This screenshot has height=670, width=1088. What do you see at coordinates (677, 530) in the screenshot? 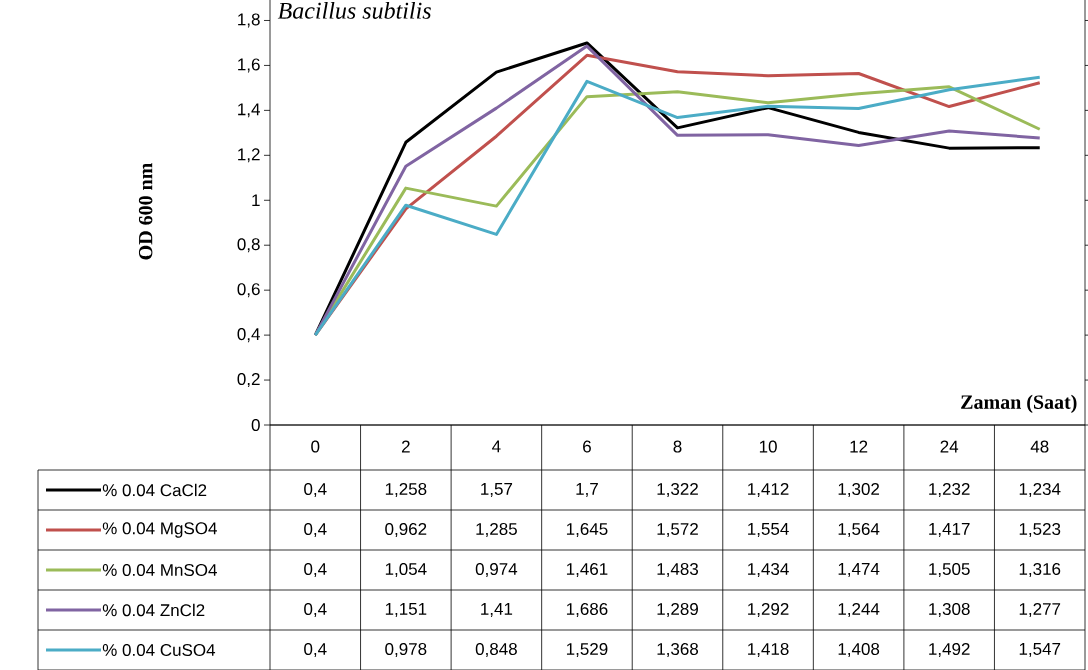
I see `data-label: 1,572` at bounding box center [677, 530].